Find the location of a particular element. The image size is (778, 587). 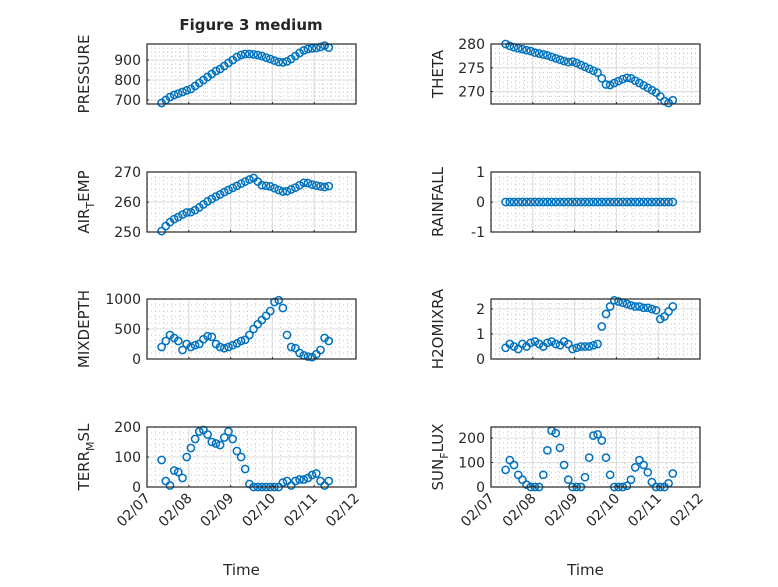

y-tick-label: 275 is located at coordinates (471, 69).